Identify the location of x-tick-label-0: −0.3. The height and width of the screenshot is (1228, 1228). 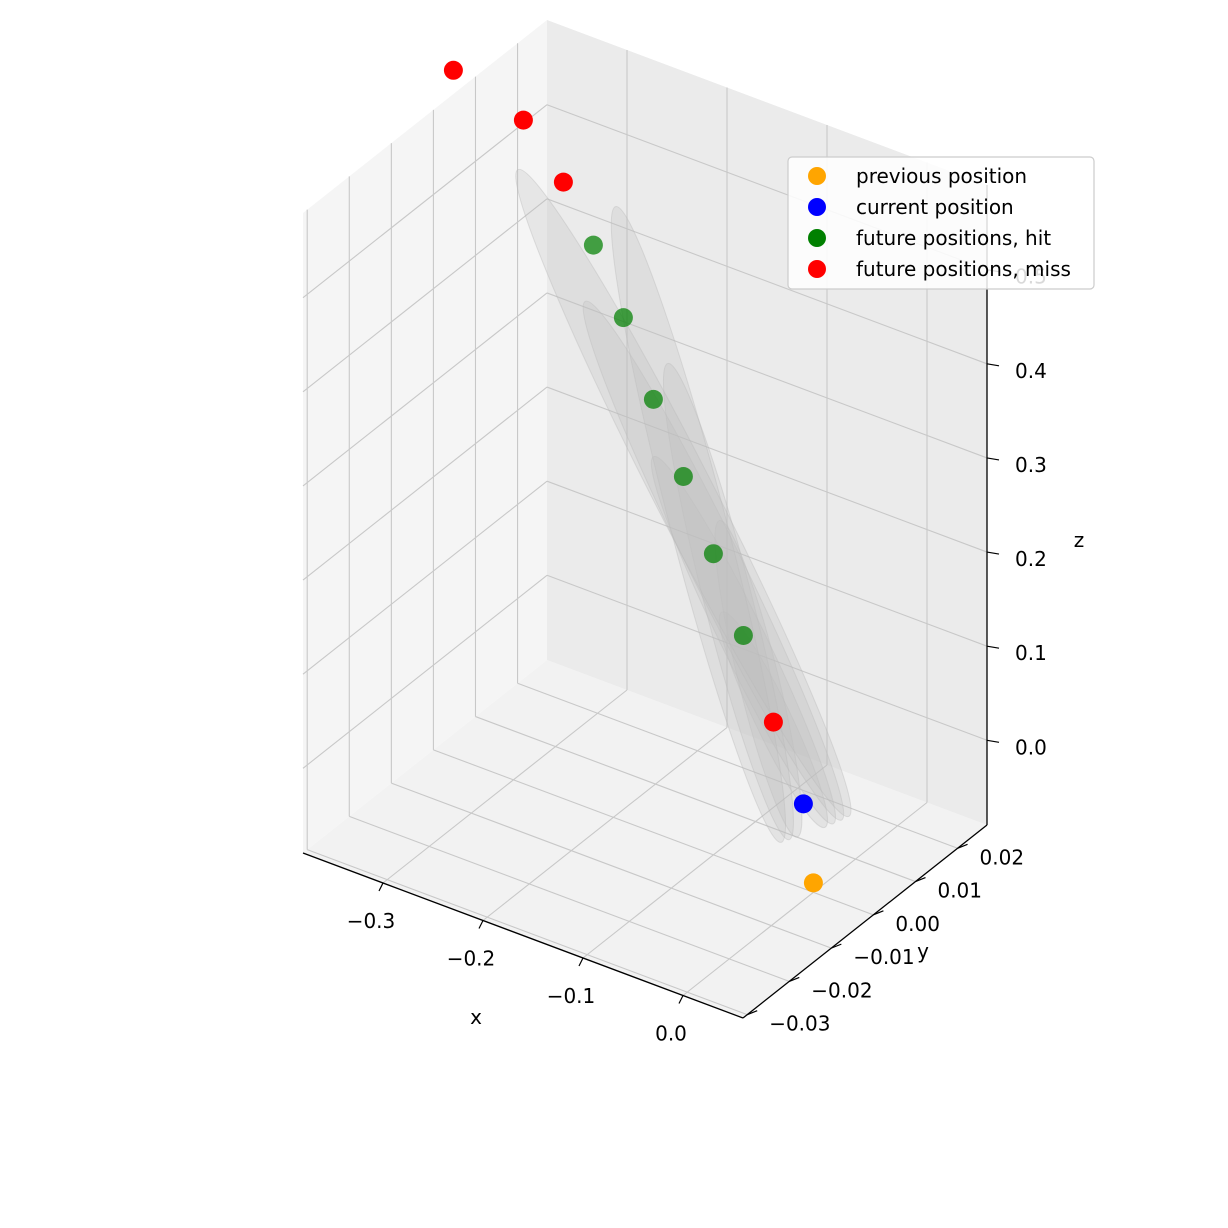
(371, 921).